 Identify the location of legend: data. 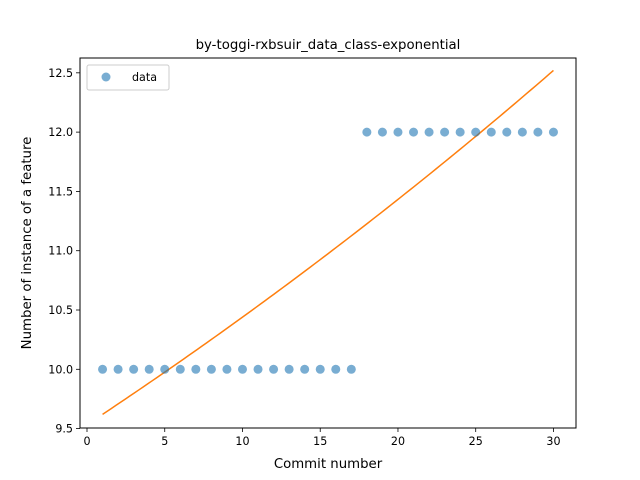
(128, 77).